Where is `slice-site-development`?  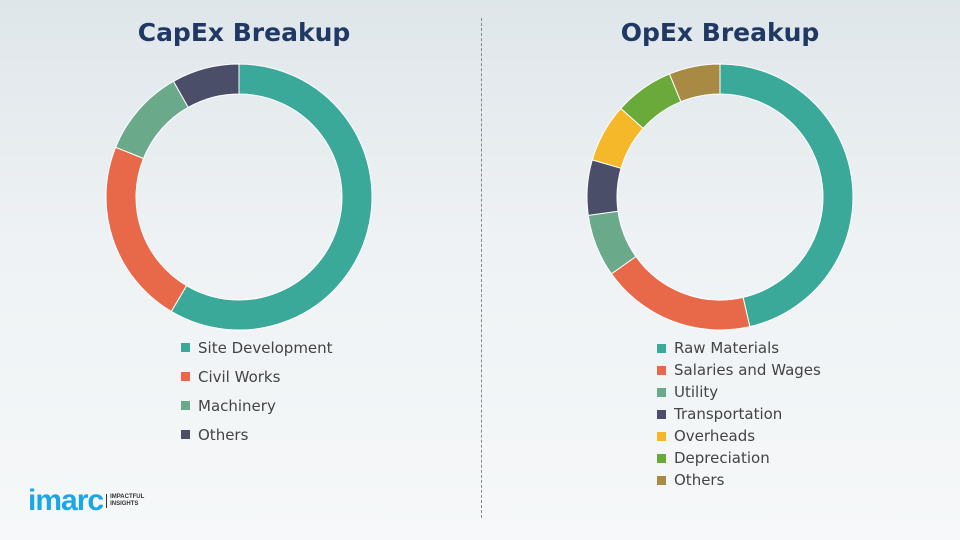 slice-site-development is located at coordinates (271, 197).